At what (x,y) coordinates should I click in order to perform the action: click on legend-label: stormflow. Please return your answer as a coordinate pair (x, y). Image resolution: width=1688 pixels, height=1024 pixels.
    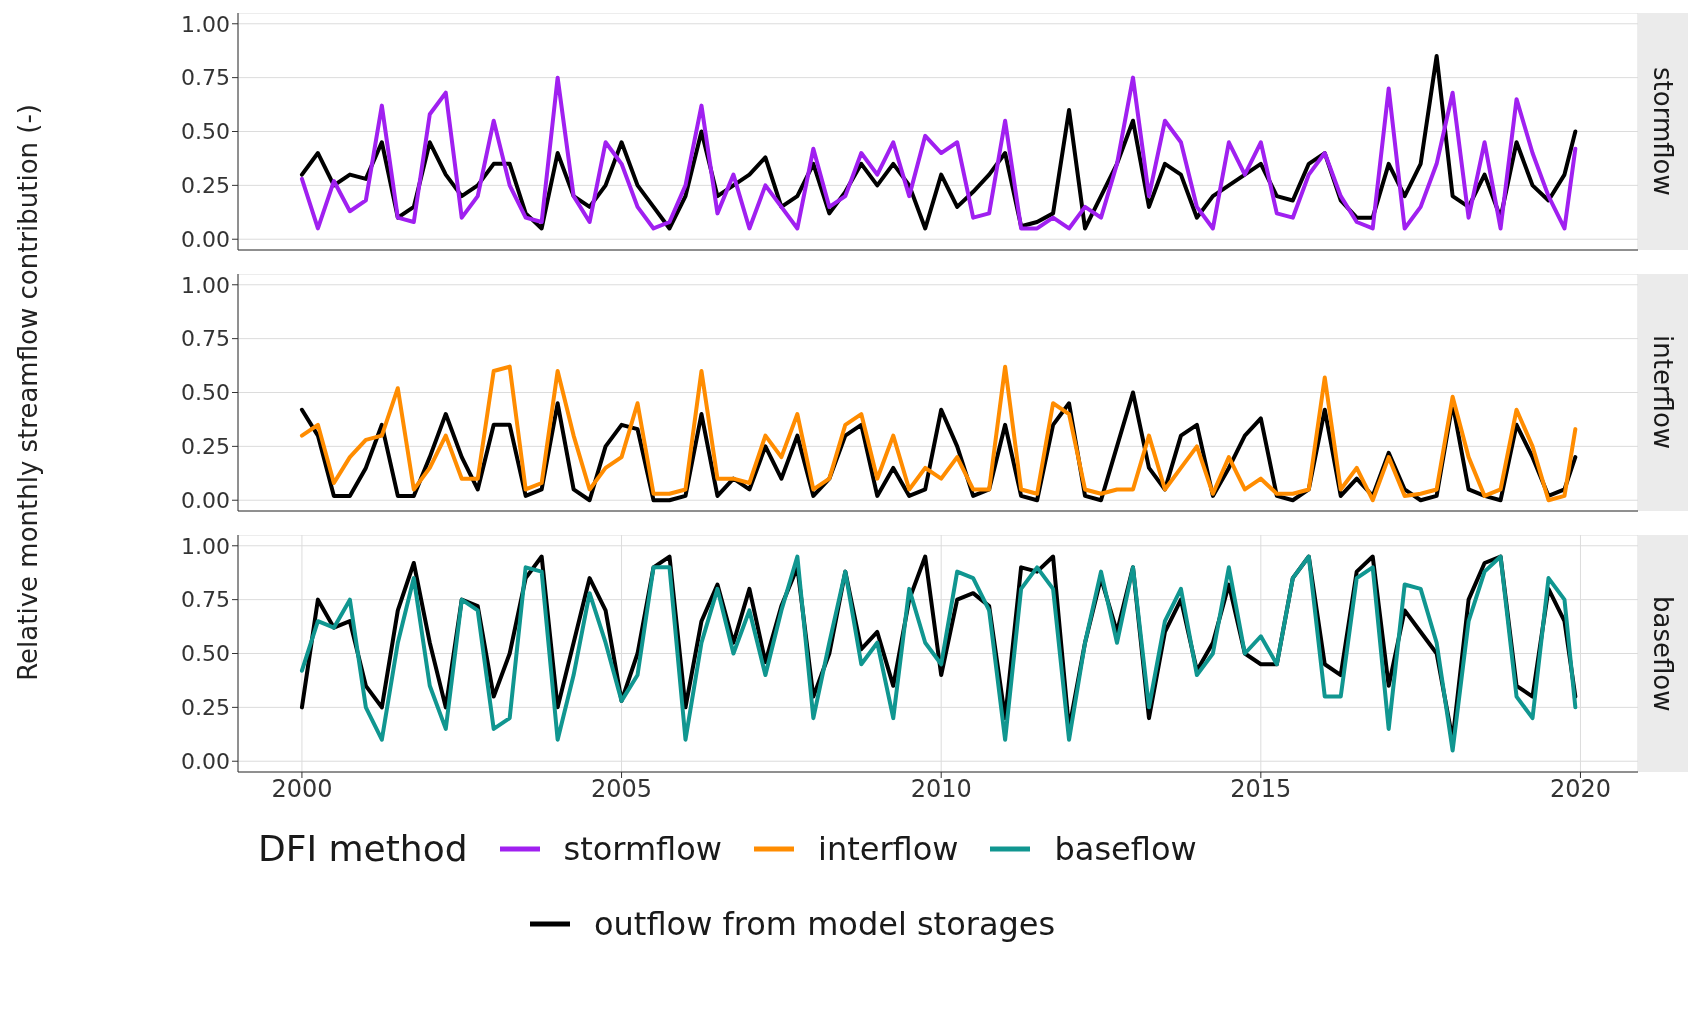
    Looking at the image, I should click on (642, 848).